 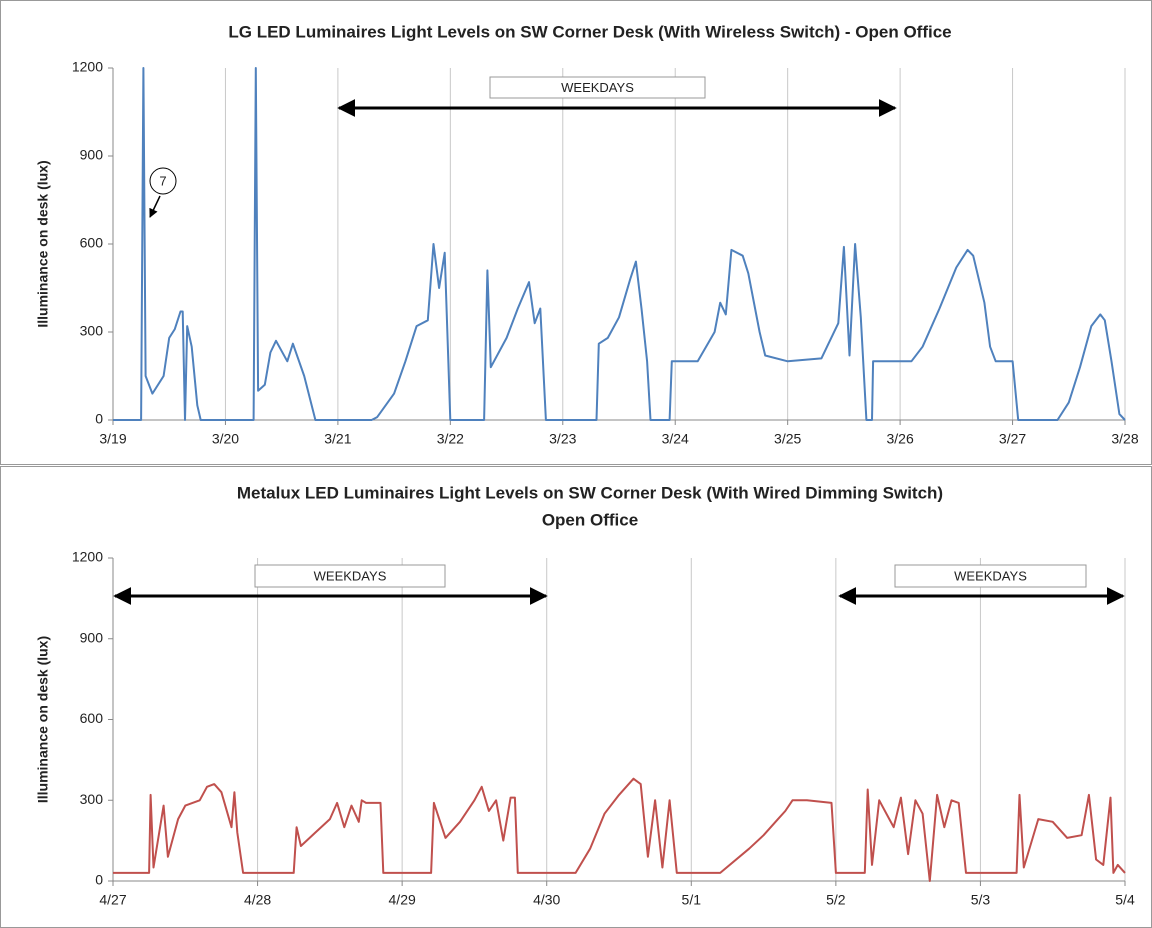 What do you see at coordinates (787, 439) in the screenshot?
I see `x-tick-label: 3/25` at bounding box center [787, 439].